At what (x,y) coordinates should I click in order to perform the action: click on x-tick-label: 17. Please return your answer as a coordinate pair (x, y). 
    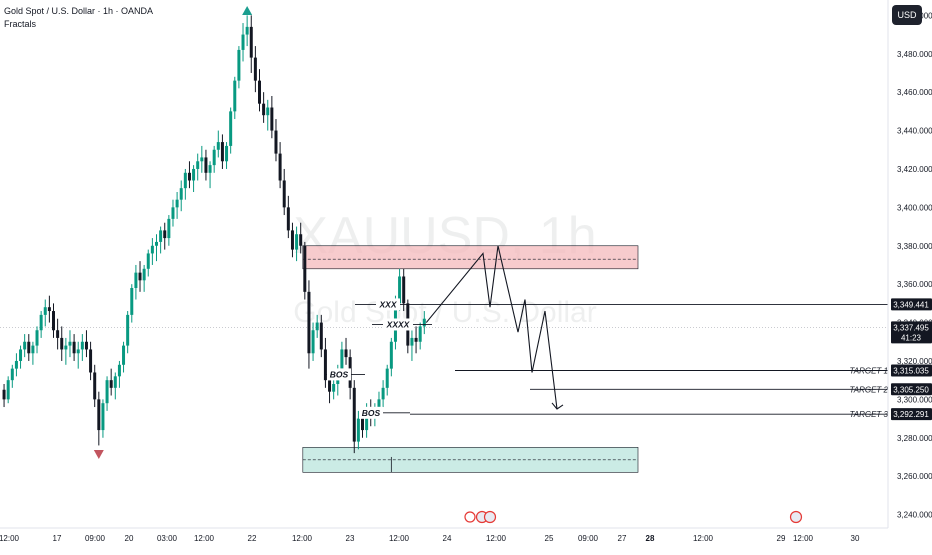
    Looking at the image, I should click on (57, 538).